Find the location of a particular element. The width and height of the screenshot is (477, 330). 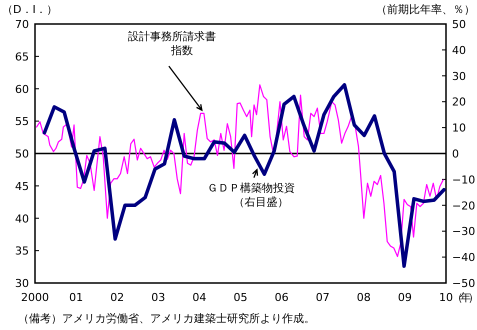

y-tick-label: 50 is located at coordinates (22, 154).